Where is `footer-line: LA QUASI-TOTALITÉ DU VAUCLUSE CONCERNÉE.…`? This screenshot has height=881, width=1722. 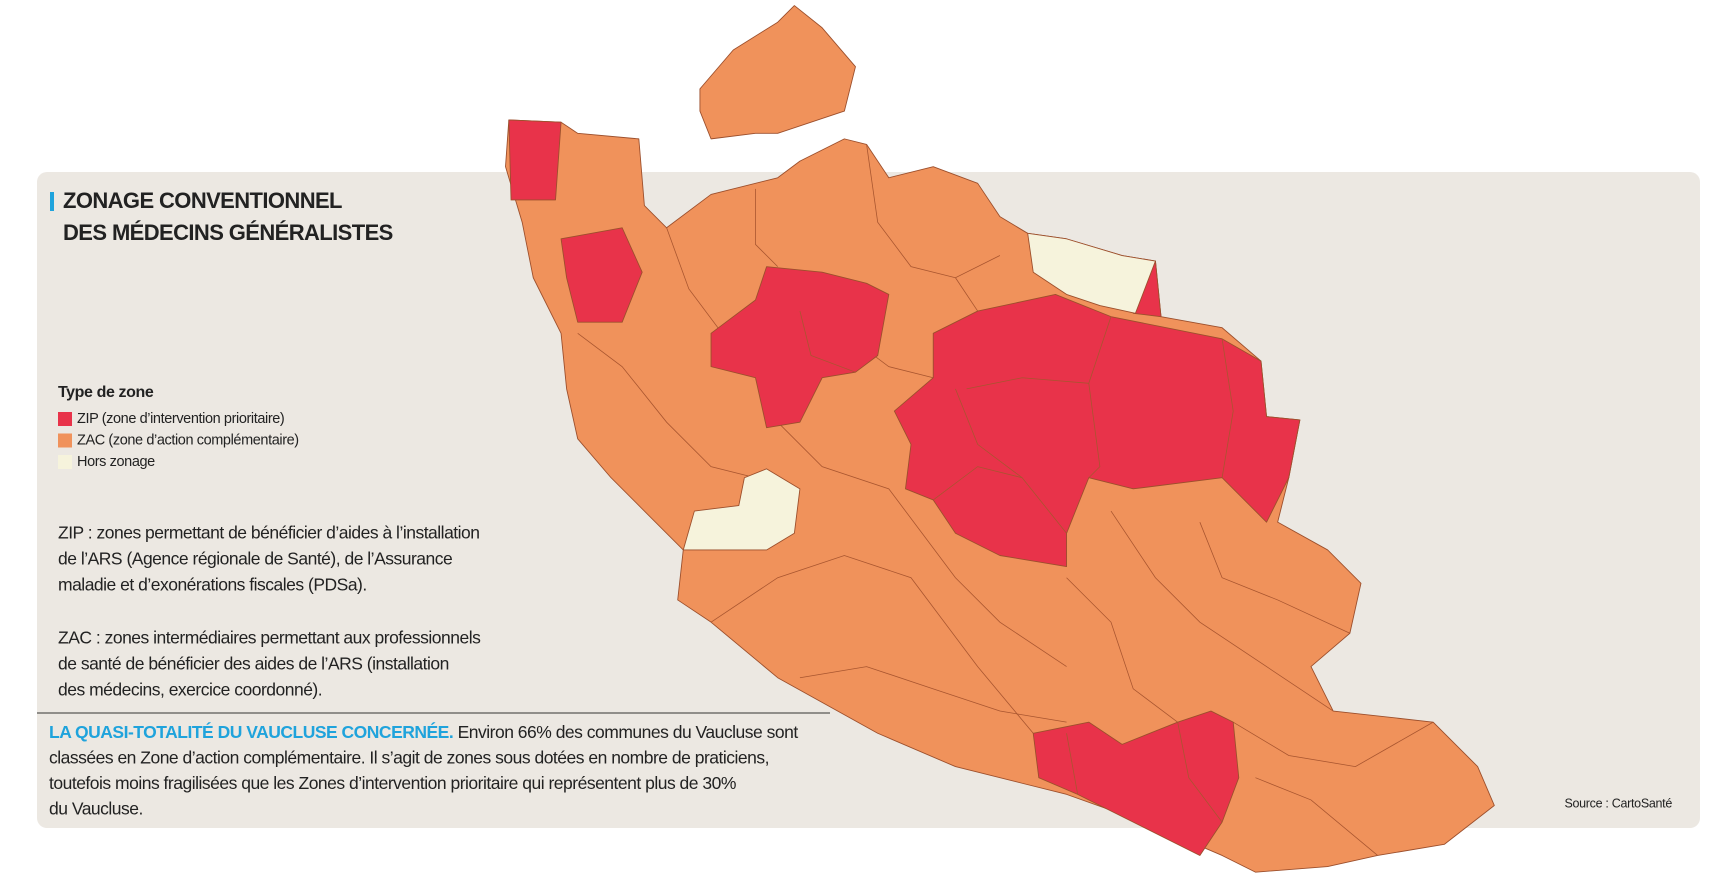 footer-line: LA QUASI-TOTALITÉ DU VAUCLUSE CONCERNÉE.… is located at coordinates (423, 731).